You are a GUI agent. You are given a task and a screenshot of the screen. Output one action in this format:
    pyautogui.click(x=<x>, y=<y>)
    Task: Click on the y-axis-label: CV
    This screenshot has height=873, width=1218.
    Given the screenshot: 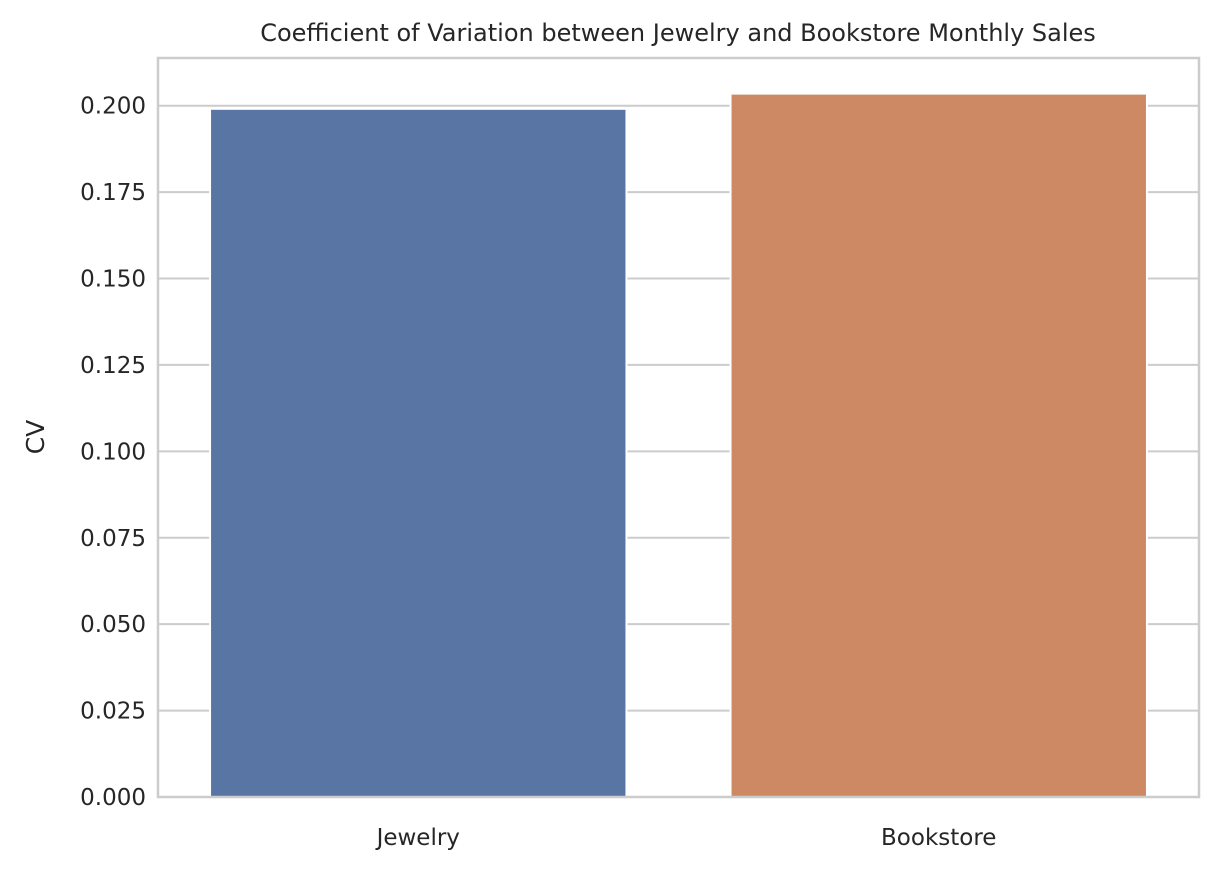 What is the action you would take?
    pyautogui.click(x=35, y=437)
    